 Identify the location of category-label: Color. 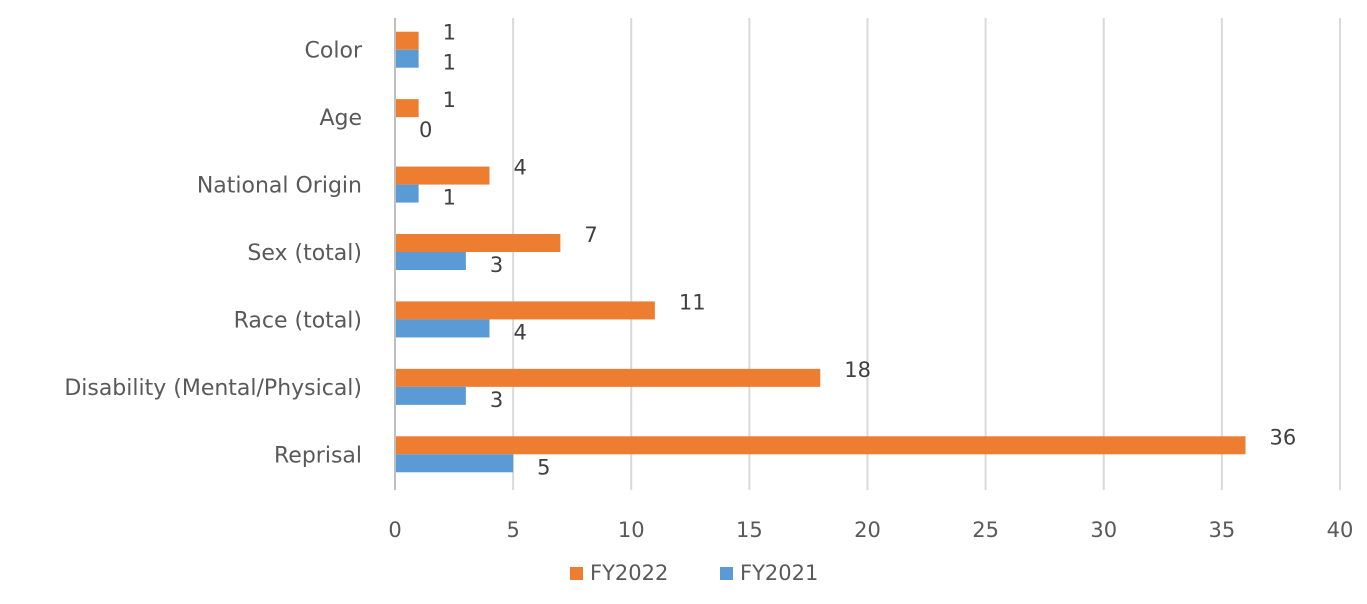
(334, 51).